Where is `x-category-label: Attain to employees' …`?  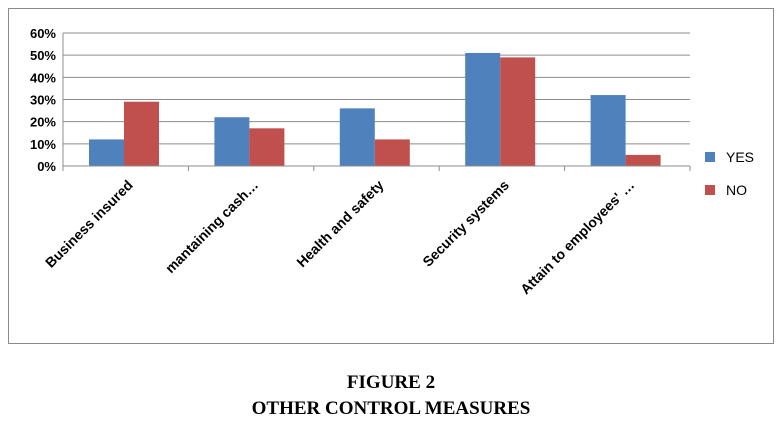 x-category-label: Attain to employees' … is located at coordinates (577, 237).